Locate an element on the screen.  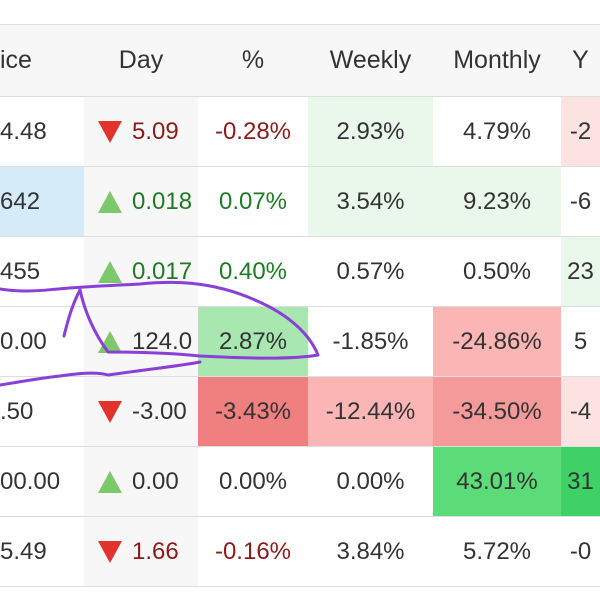
day-change-value: 0.017 is located at coordinates (162, 271).